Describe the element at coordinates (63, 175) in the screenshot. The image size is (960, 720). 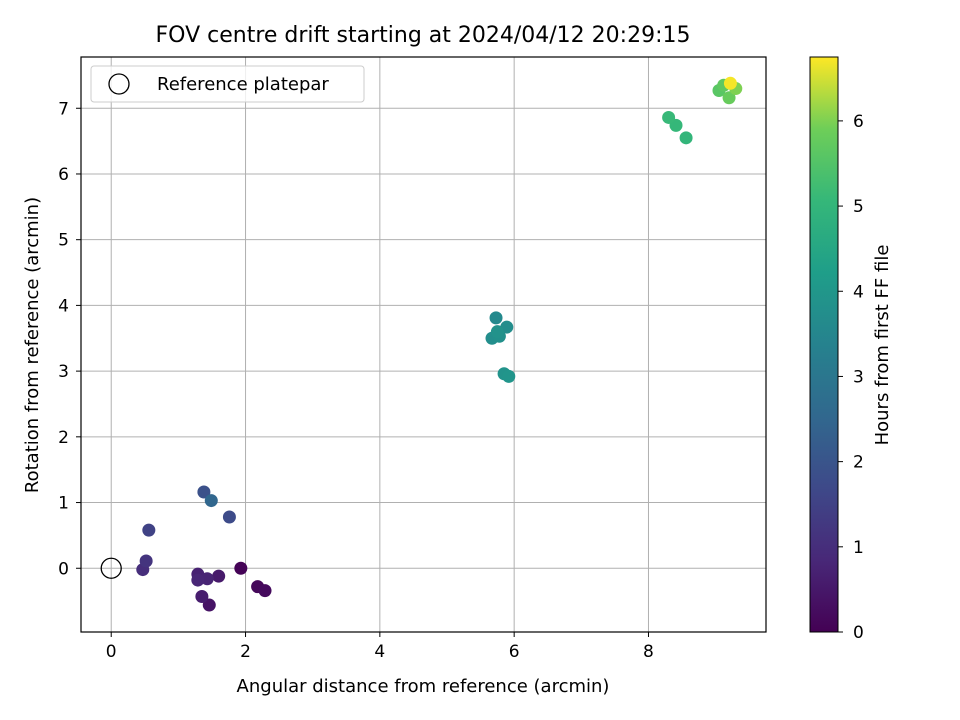
I see `y-tick-label: 6` at that location.